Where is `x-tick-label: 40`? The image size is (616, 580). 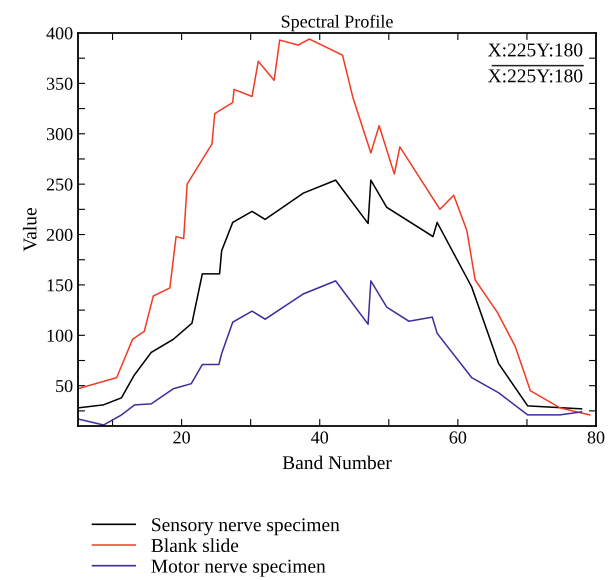
x-tick-label: 40 is located at coordinates (319, 437).